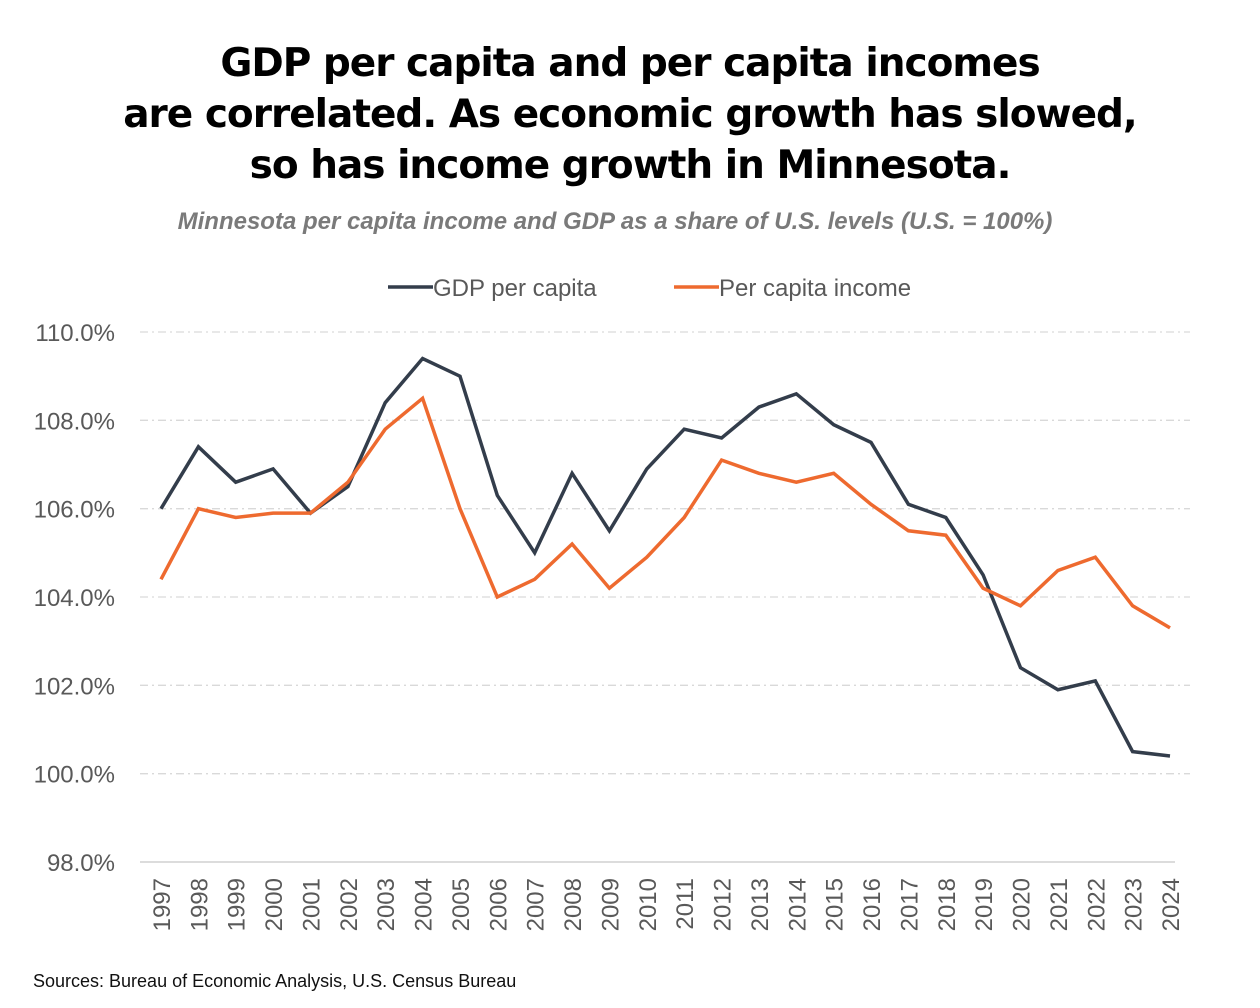 This screenshot has width=1260, height=1008. What do you see at coordinates (237, 904) in the screenshot?
I see `x-tick-label: 1999` at bounding box center [237, 904].